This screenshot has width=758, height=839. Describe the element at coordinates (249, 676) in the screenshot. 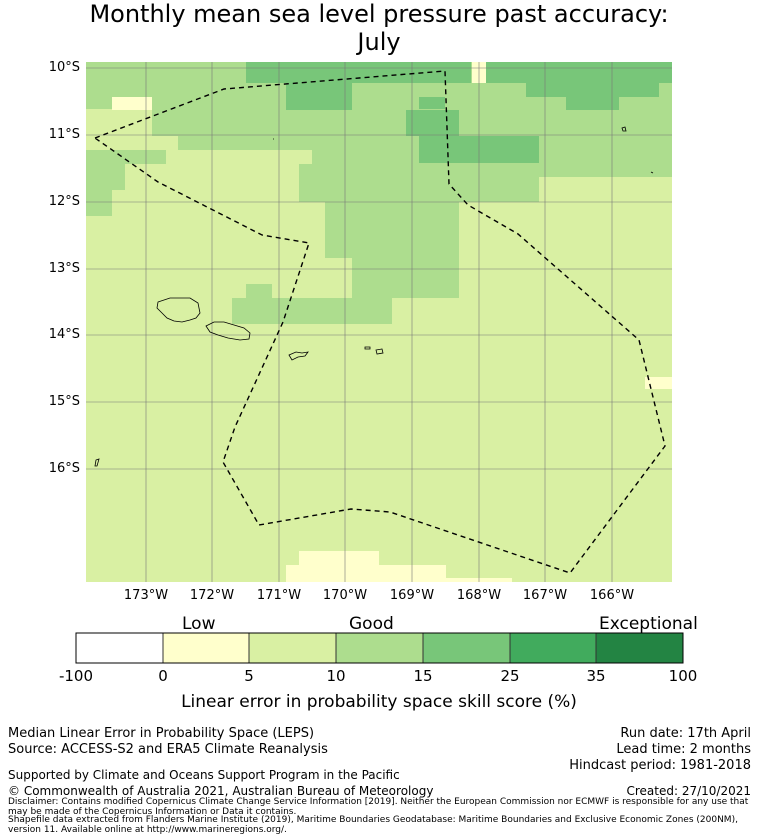

I see `colorbar-tick-label: 5` at that location.